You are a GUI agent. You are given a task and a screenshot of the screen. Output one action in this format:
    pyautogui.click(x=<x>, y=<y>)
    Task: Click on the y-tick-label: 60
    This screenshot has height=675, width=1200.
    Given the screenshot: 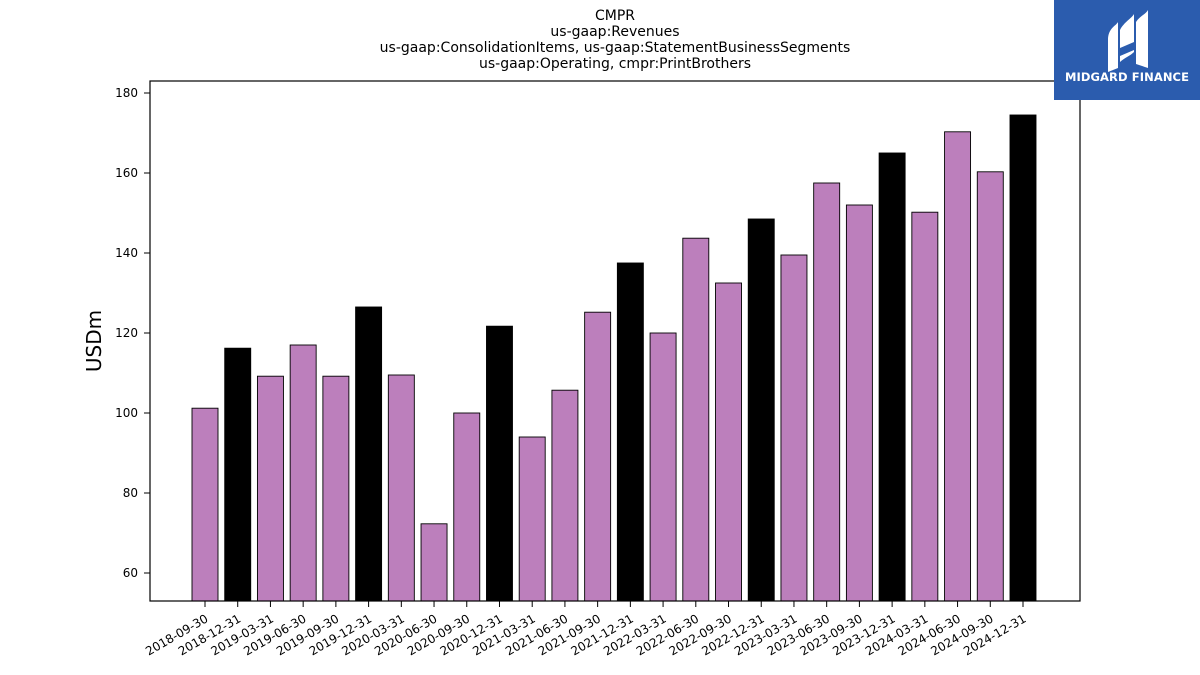 What is the action you would take?
    pyautogui.click(x=130, y=573)
    